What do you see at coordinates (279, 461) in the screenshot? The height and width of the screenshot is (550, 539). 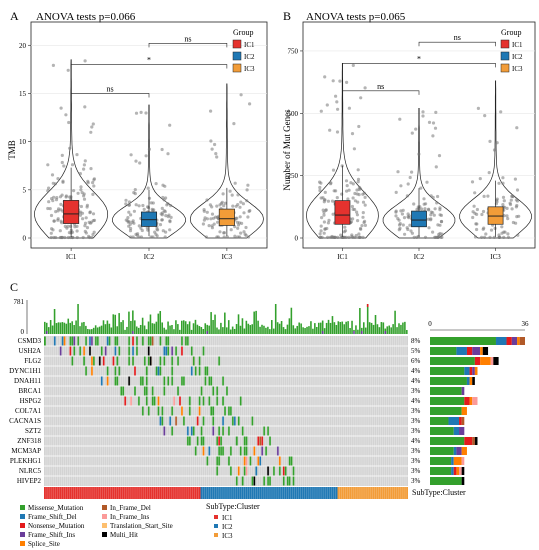 I see `mutation-cell-PLEKHG1` at bounding box center [279, 461].